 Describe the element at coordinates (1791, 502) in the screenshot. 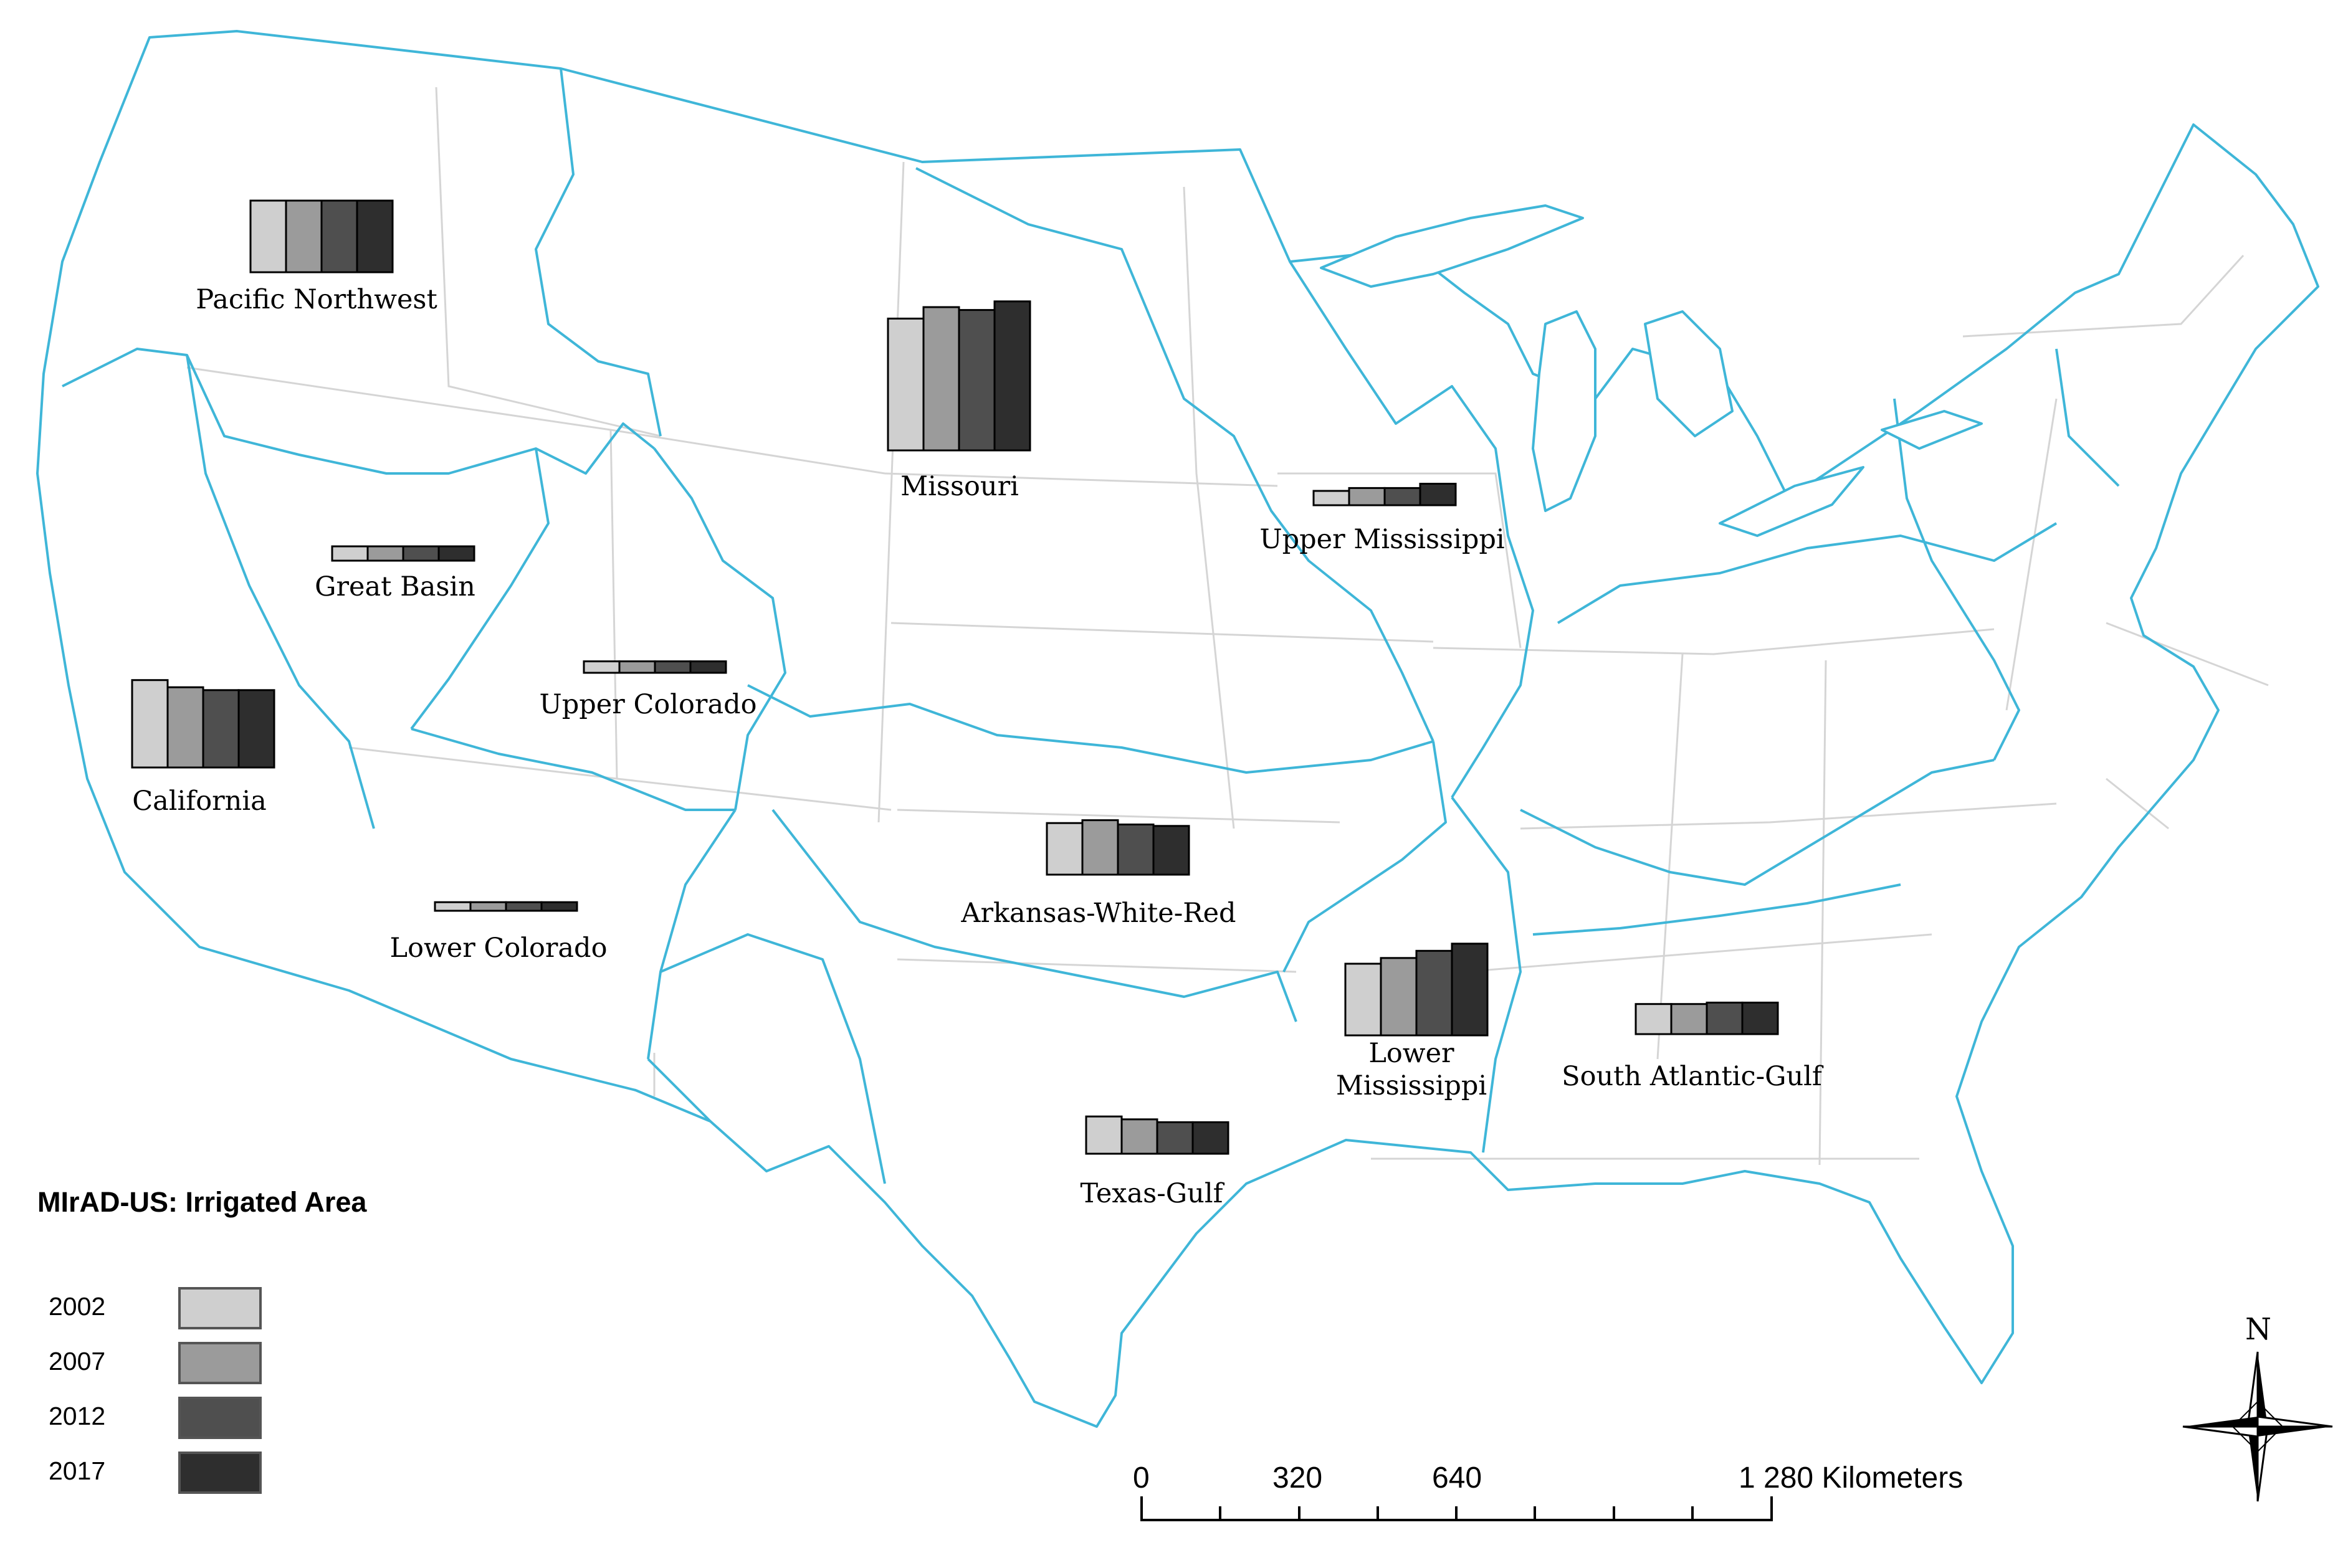

I see `lake-erie` at that location.